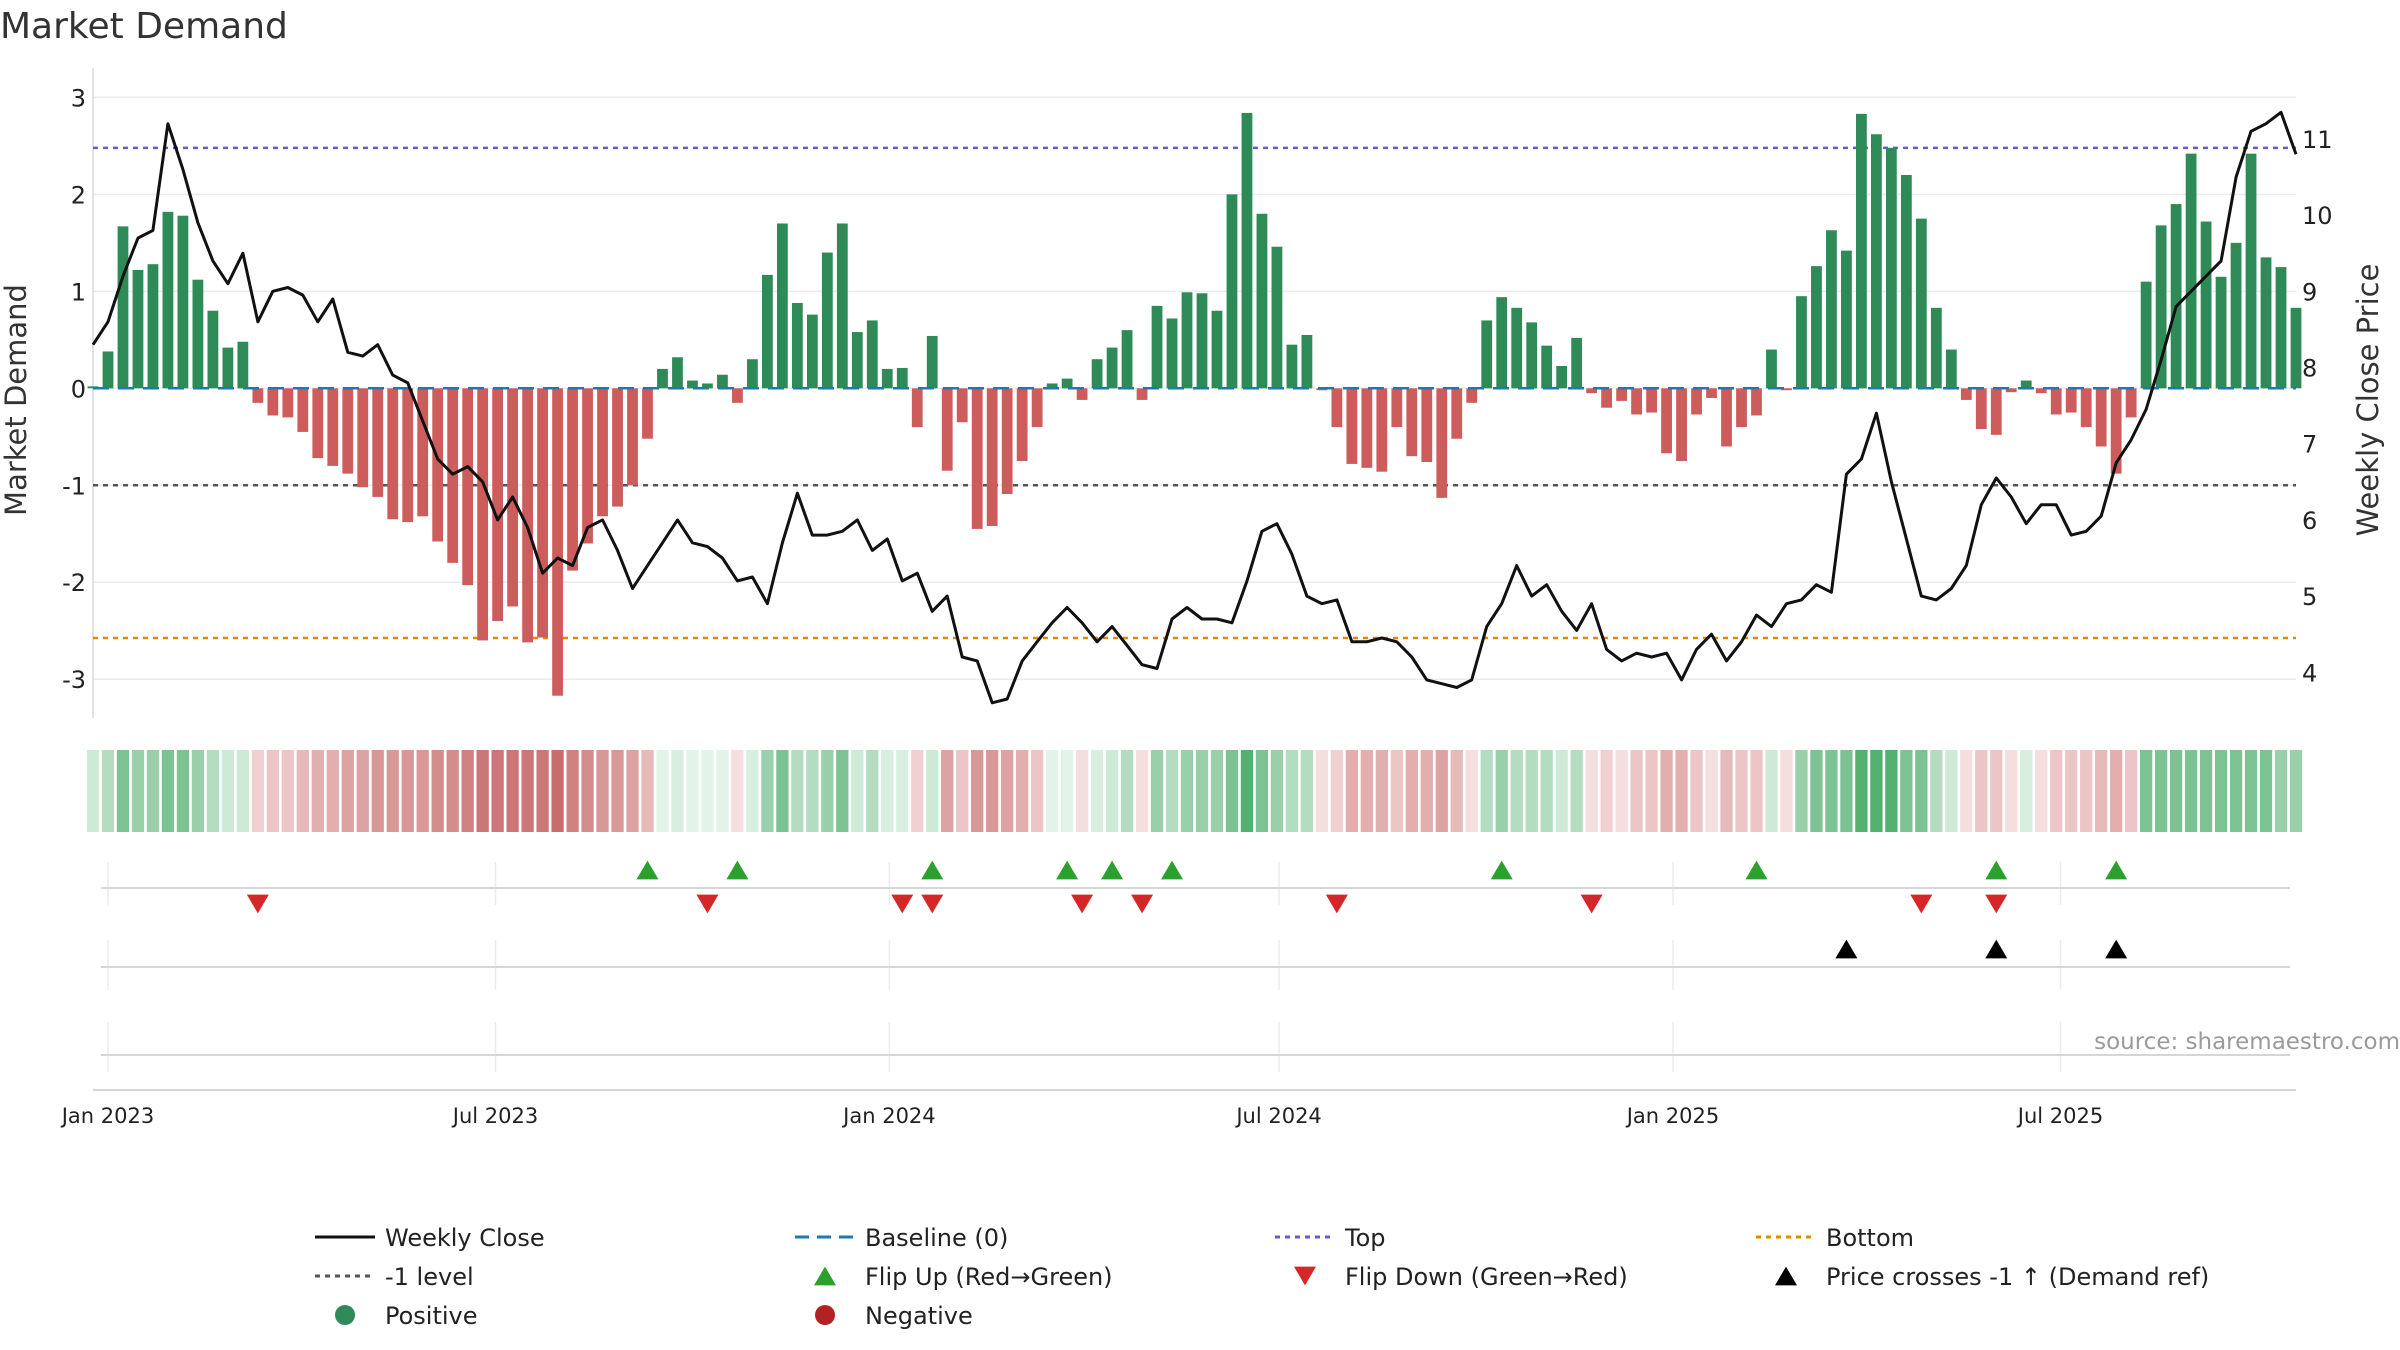 This screenshot has width=2400, height=1350. What do you see at coordinates (2247, 1042) in the screenshot?
I see `source-note: source: sharemaestro.com` at bounding box center [2247, 1042].